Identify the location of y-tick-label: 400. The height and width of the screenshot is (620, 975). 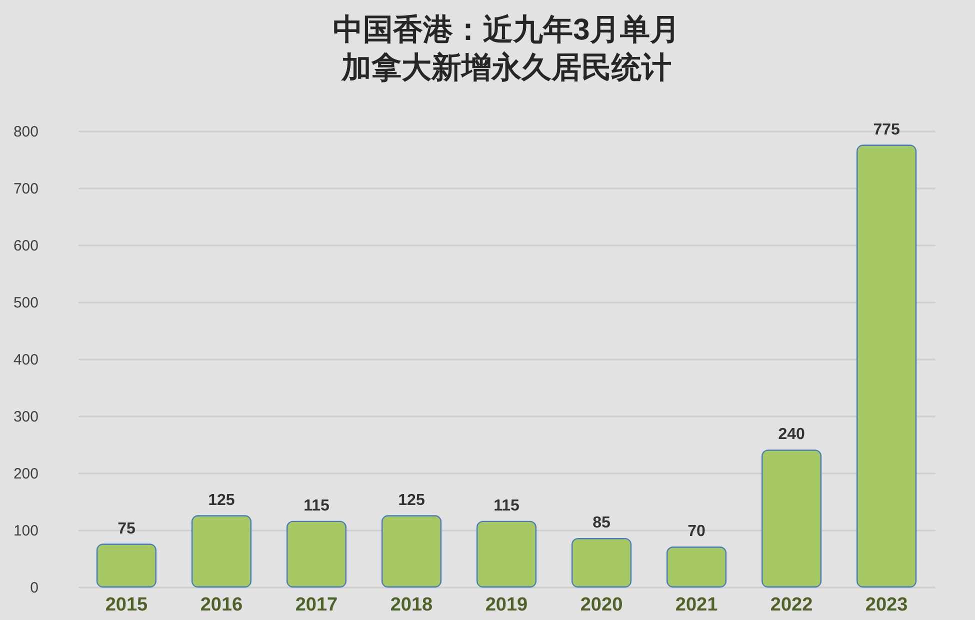
(25, 360).